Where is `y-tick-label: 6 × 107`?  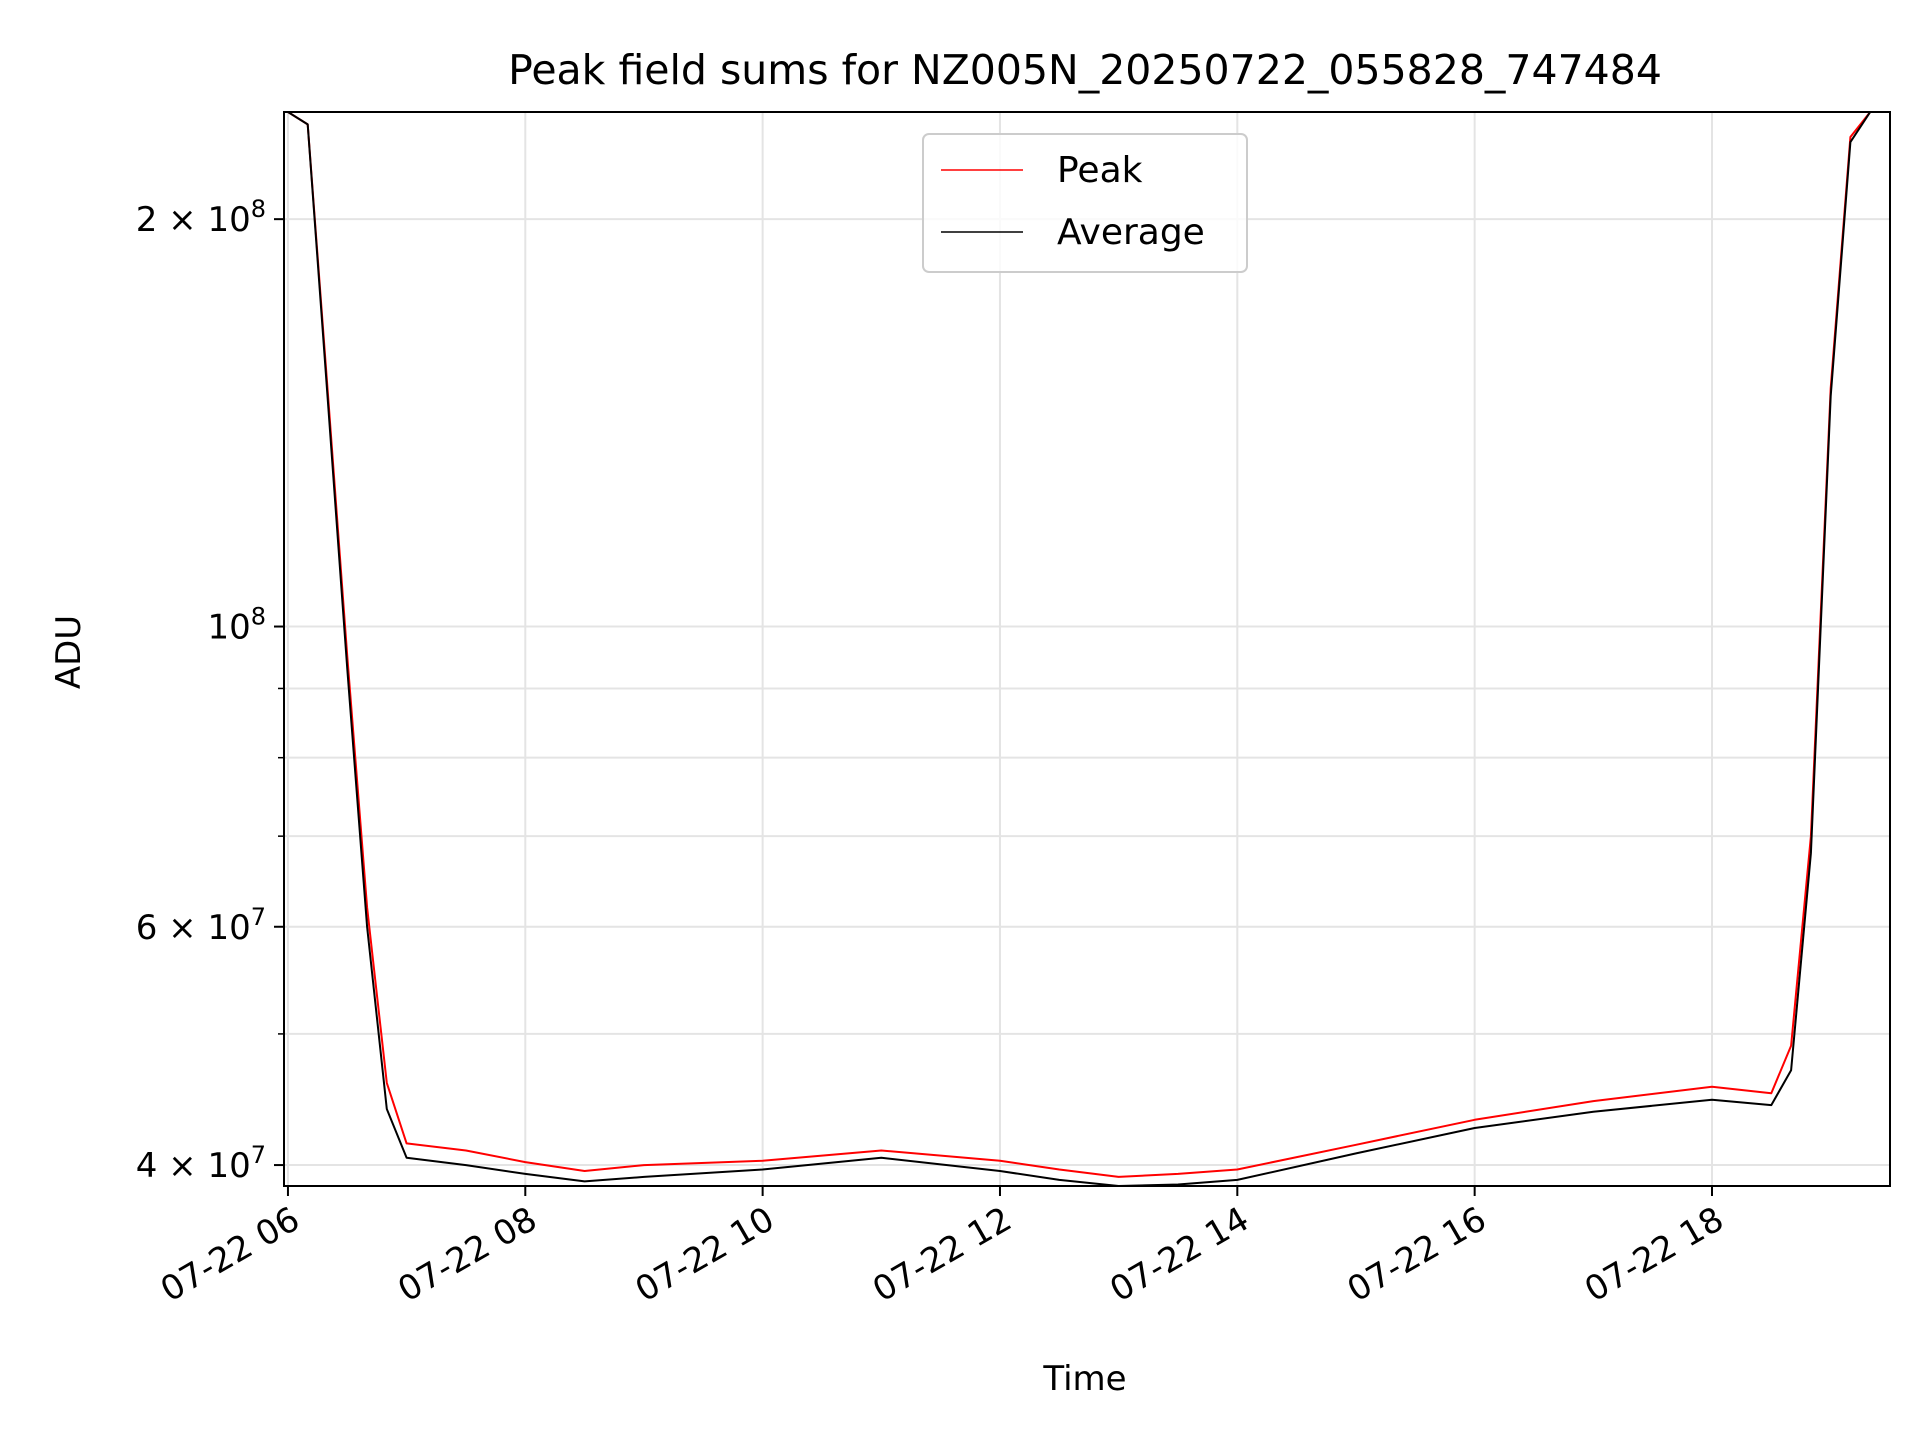 y-tick-label: 6 × 107 is located at coordinates (201, 925).